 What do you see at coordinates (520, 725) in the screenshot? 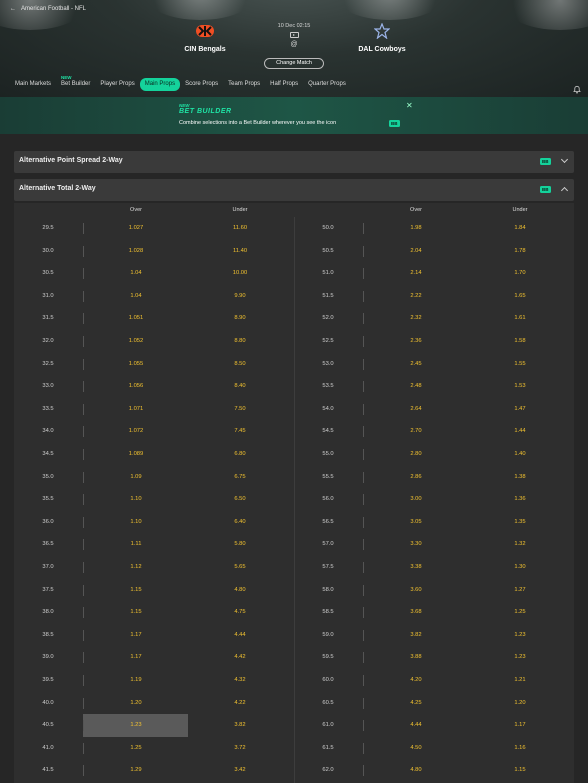
I see `odds-under: 1.17` at bounding box center [520, 725].